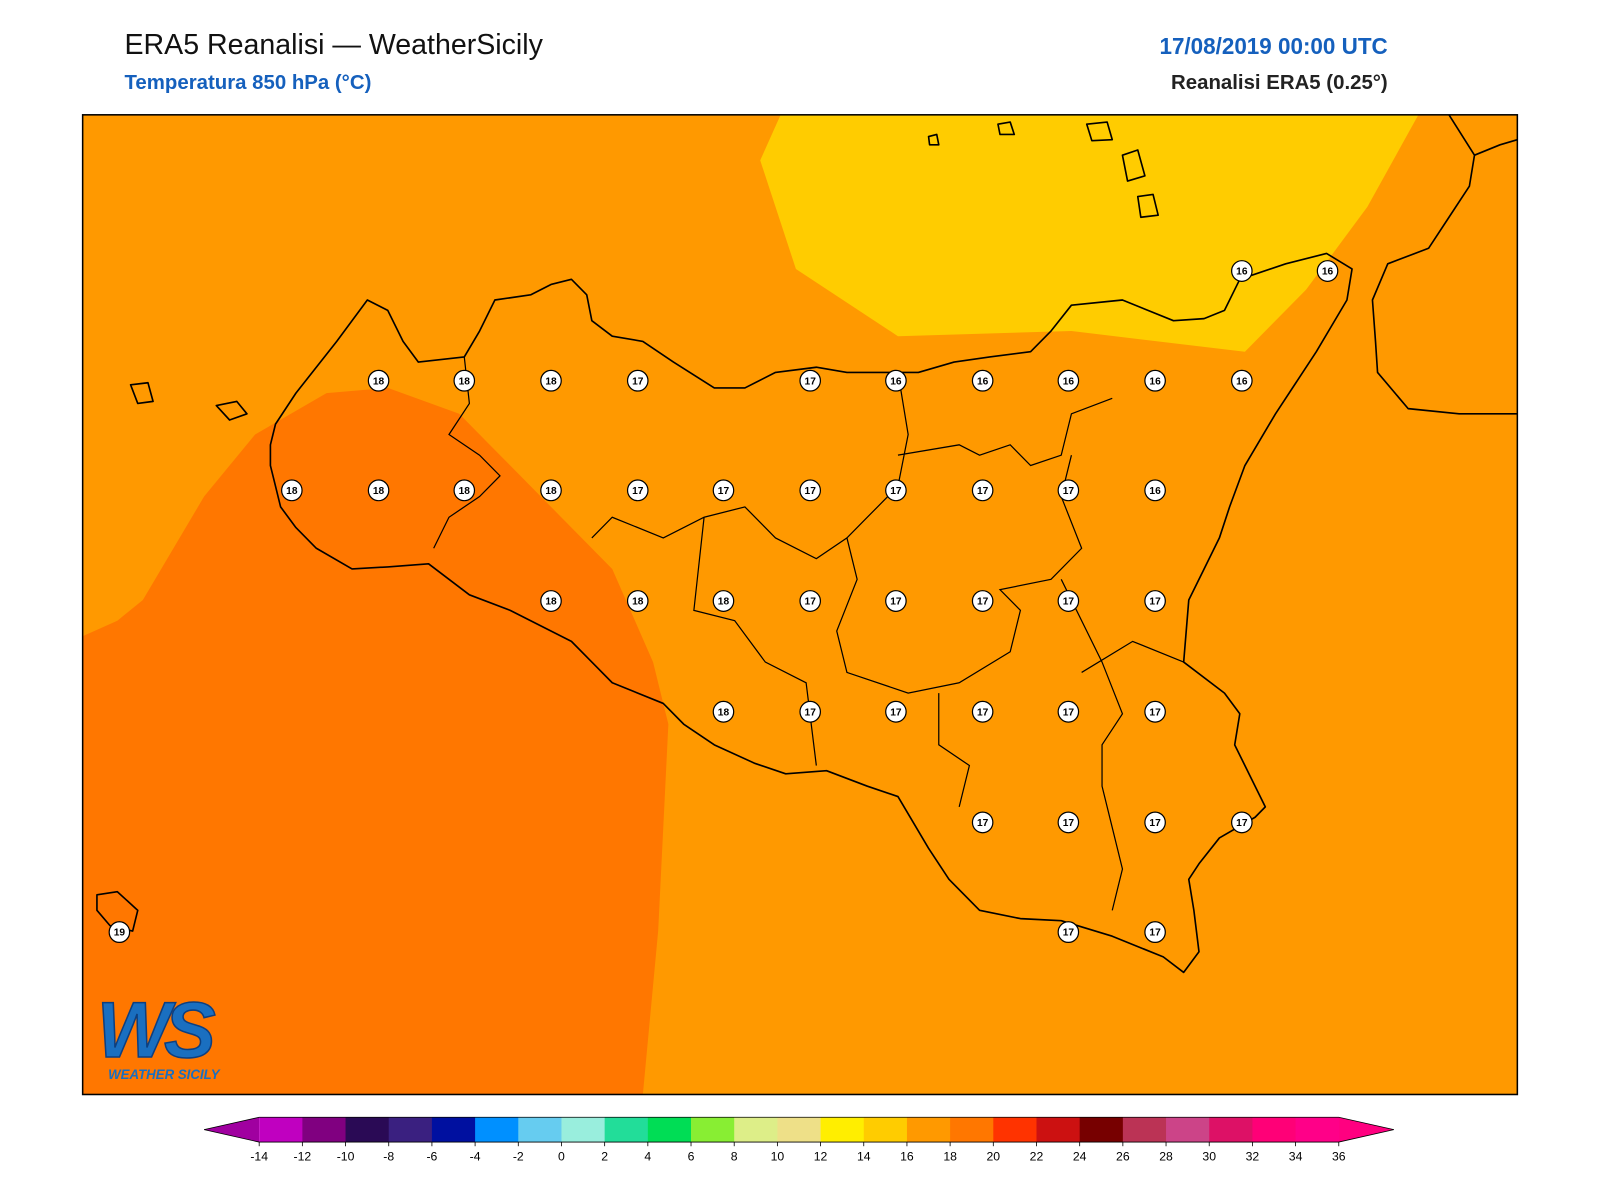 The image size is (1600, 1200). What do you see at coordinates (1366, 1130) in the screenshot?
I see `colorbar-over` at bounding box center [1366, 1130].